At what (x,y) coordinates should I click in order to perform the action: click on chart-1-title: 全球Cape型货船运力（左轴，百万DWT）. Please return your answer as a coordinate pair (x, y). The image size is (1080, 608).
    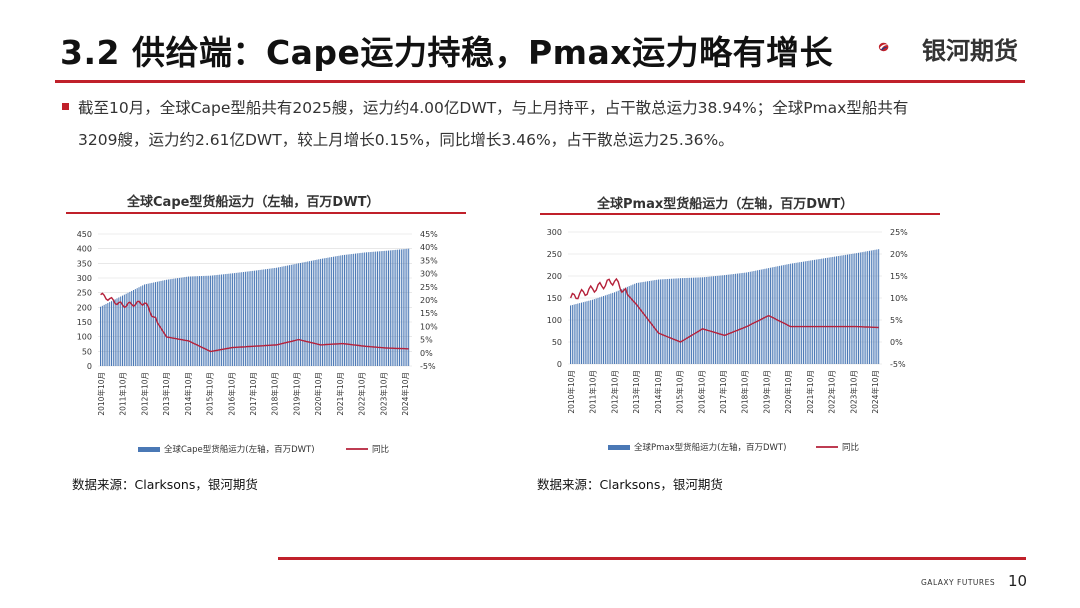
    Looking at the image, I should click on (253, 202).